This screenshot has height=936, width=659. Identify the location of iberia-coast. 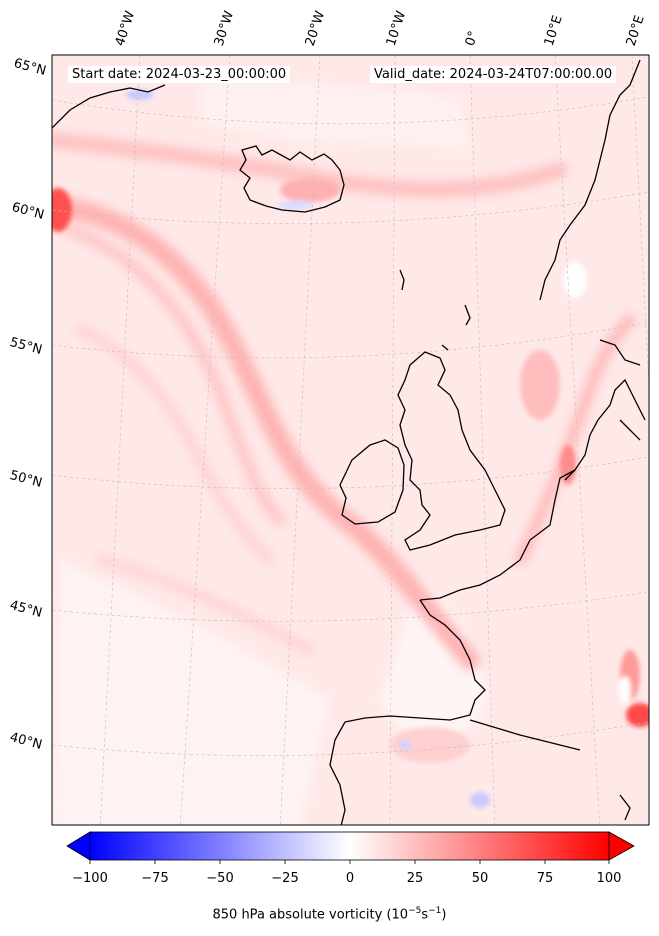
(337, 773).